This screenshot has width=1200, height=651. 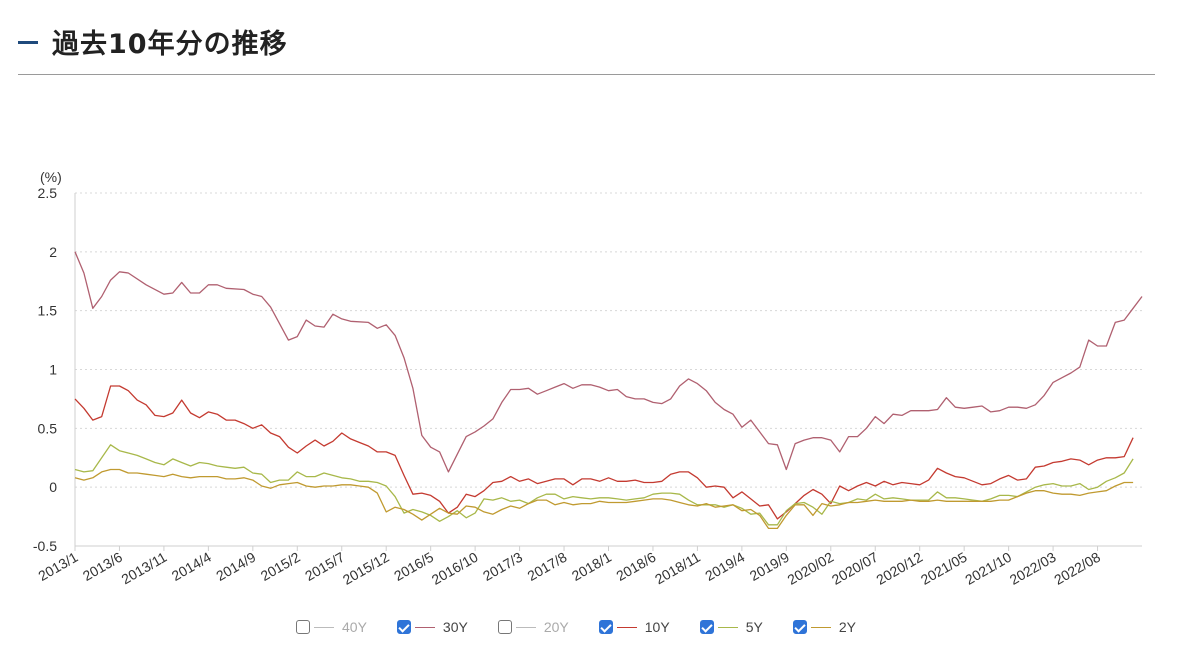 I want to click on x-tick-label: 2022/08, so click(x=1077, y=568).